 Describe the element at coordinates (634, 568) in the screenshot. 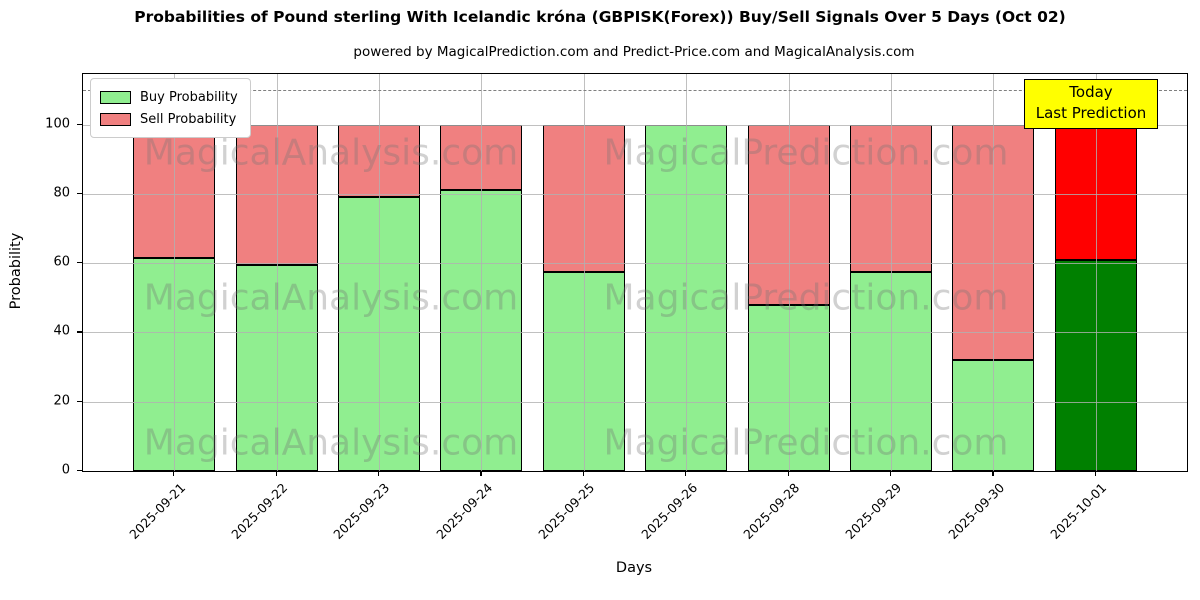

I see `x-axis-label: Days` at that location.